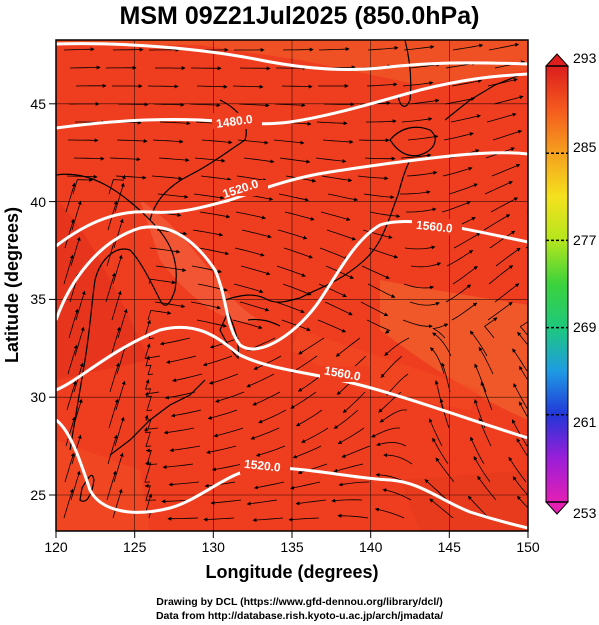 Image resolution: width=599 pixels, height=625 pixels. What do you see at coordinates (214, 547) in the screenshot?
I see `x-tick-130: 130` at bounding box center [214, 547].